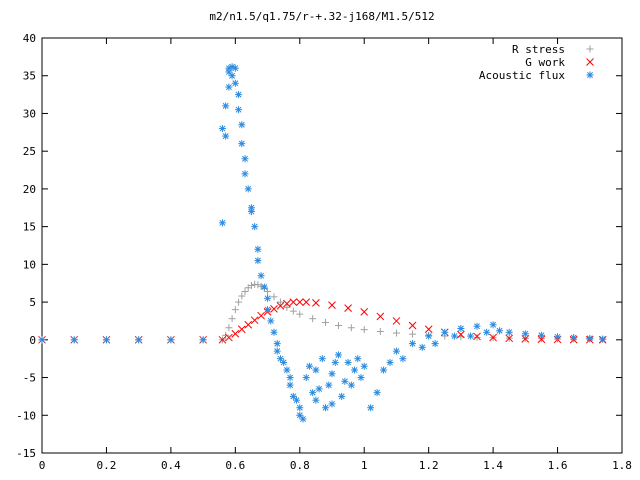  Describe the element at coordinates (29, 227) in the screenshot. I see `y-tick-label: 15` at that location.